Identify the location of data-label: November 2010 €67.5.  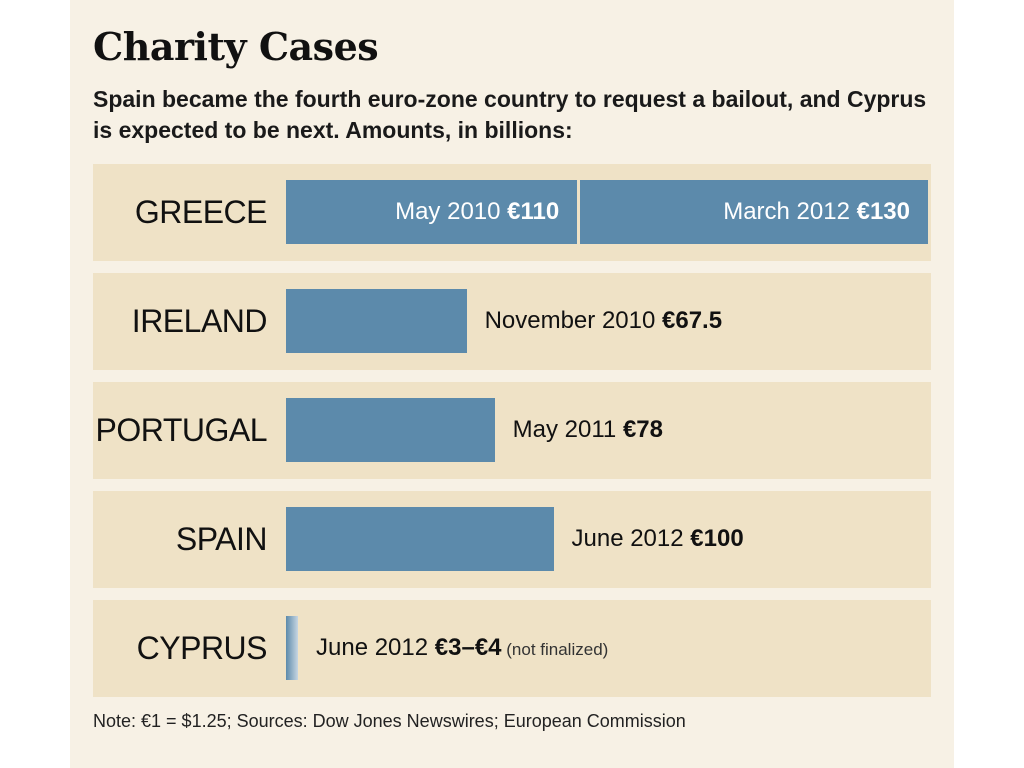
(604, 321).